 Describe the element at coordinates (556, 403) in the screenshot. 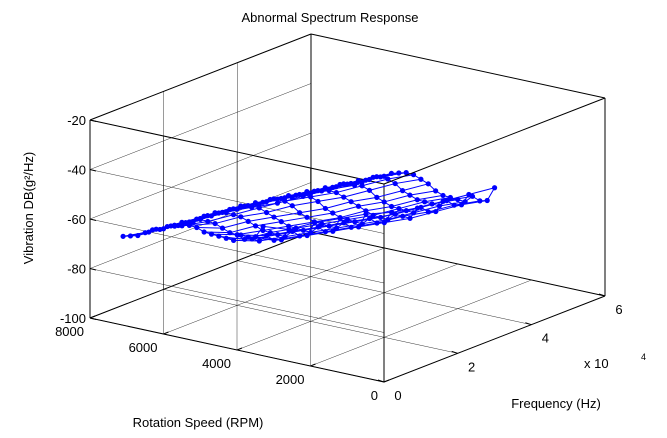

I see `x-axis-label: Frequency (Hz)` at that location.